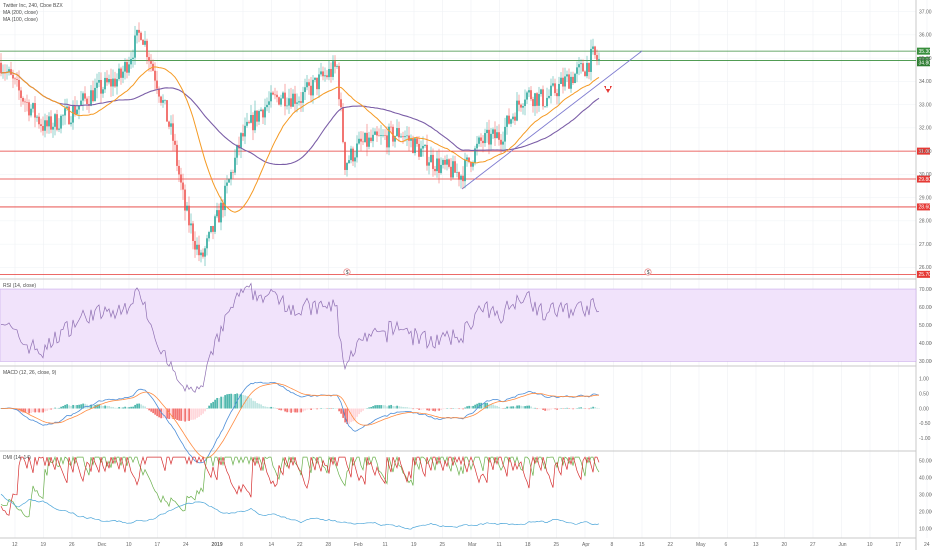 Image resolution: width=932 pixels, height=550 pixels. I want to click on legend-symbol: Twitter Inc, 240, Cboe BZX, so click(33, 6).